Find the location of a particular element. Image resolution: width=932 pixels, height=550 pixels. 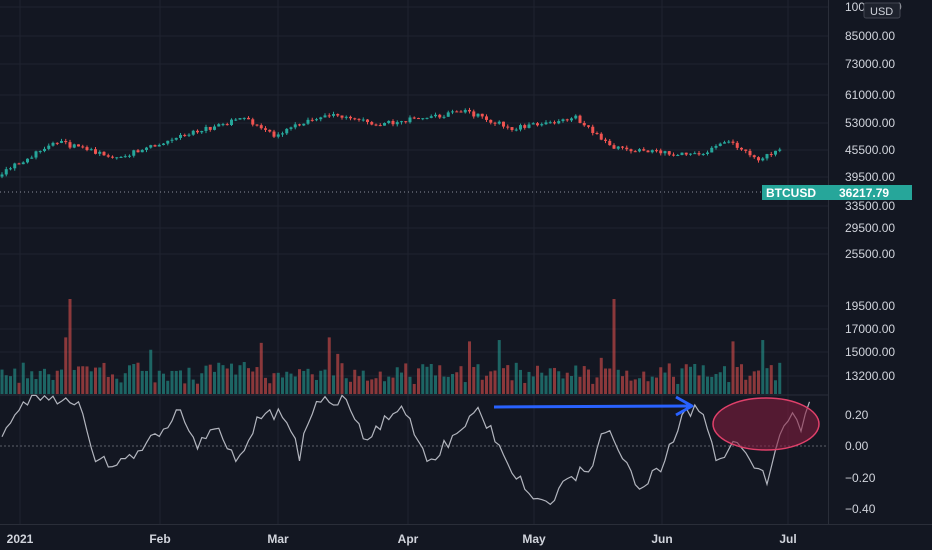

currency-label: USD is located at coordinates (882, 10).